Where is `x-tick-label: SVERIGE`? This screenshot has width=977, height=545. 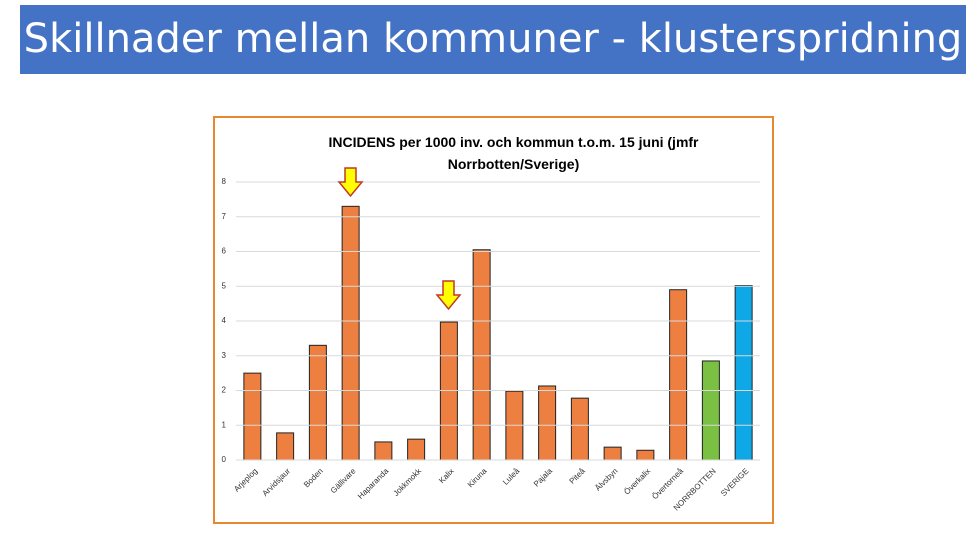 x-tick-label: SVERIGE is located at coordinates (735, 483).